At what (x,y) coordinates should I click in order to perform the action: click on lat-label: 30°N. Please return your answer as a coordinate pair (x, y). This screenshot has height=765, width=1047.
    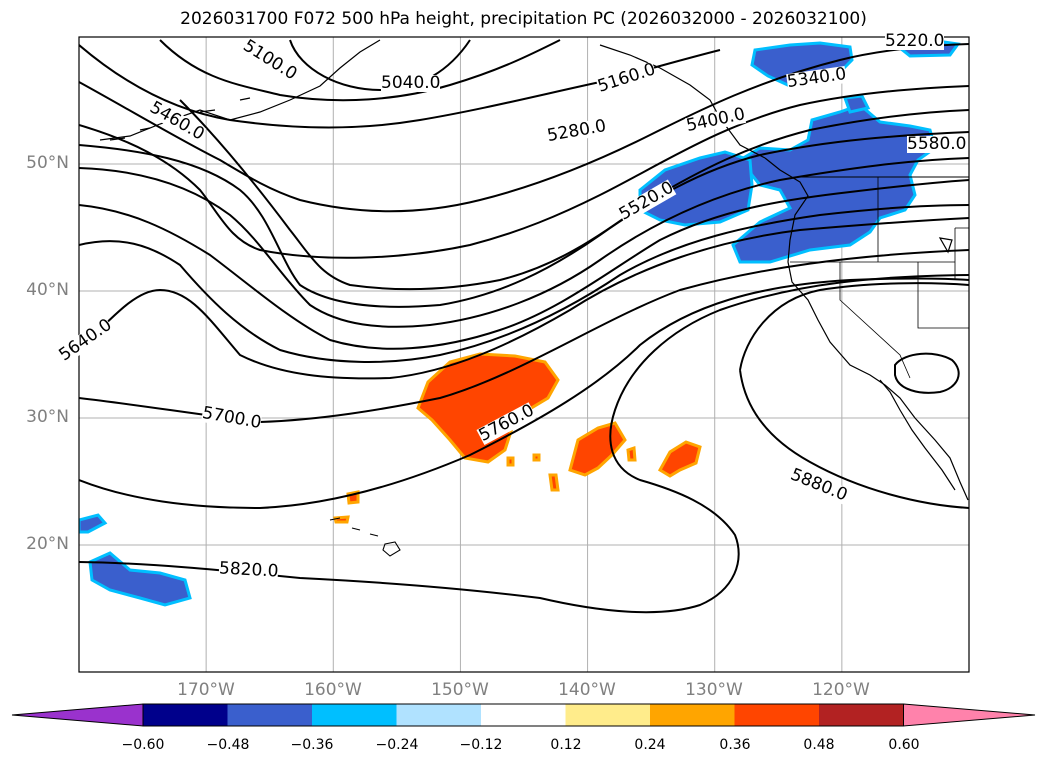
    Looking at the image, I should click on (47, 417).